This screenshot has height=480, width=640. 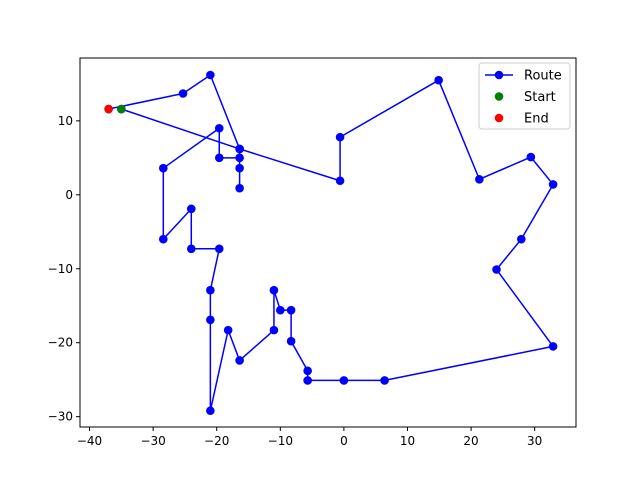 I want to click on legend-end-marker, so click(x=499, y=118).